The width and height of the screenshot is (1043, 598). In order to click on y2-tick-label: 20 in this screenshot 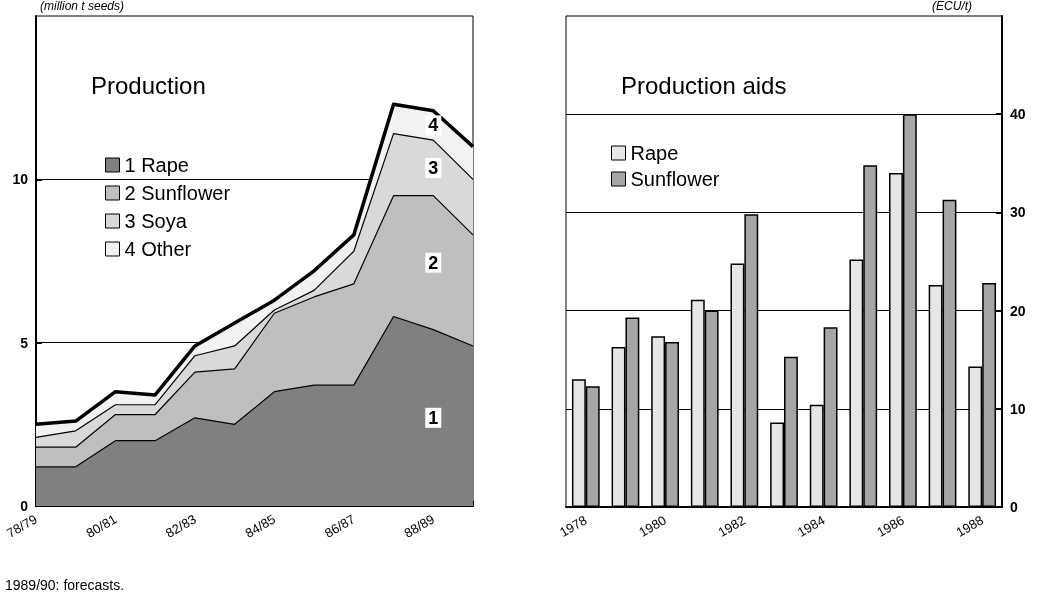, I will do `click(1018, 310)`.